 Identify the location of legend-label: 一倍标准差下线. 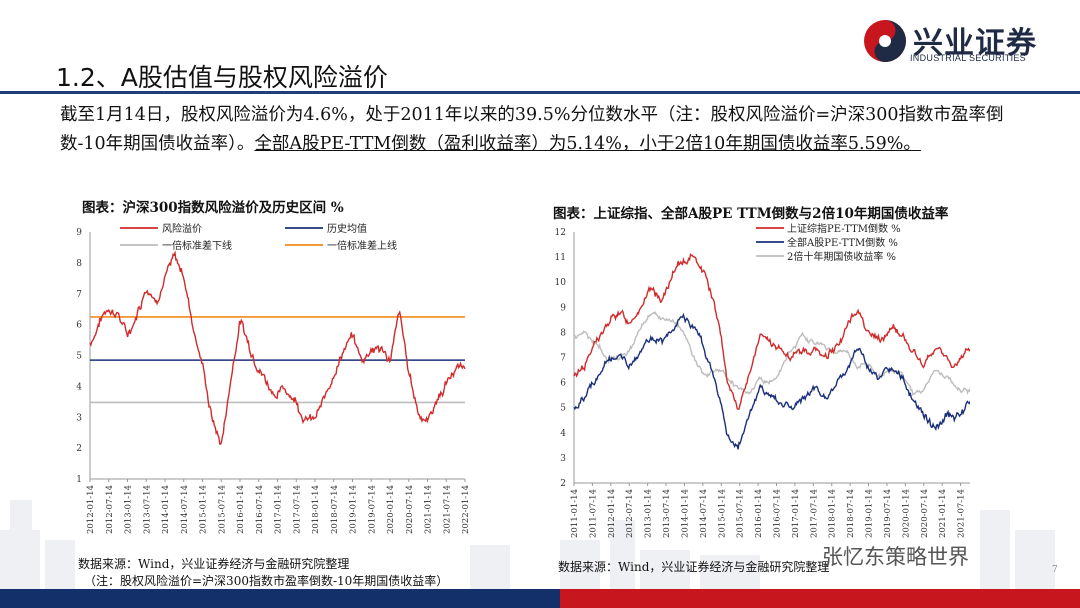
(197, 245).